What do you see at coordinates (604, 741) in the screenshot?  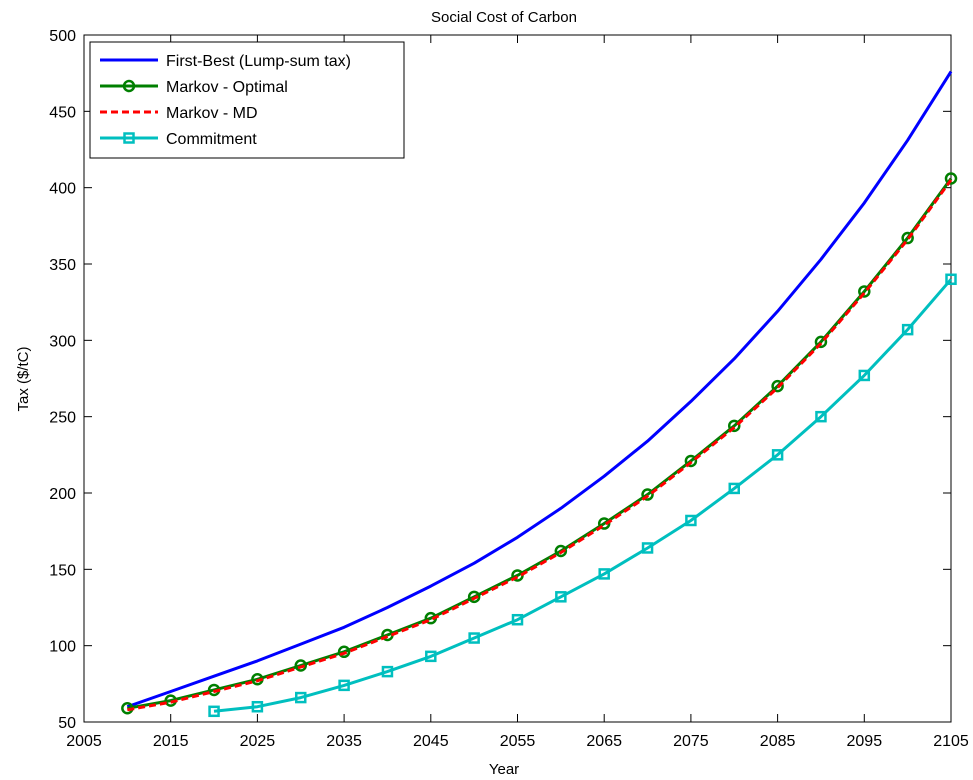 I see `x-tick-label: 2065` at bounding box center [604, 741].